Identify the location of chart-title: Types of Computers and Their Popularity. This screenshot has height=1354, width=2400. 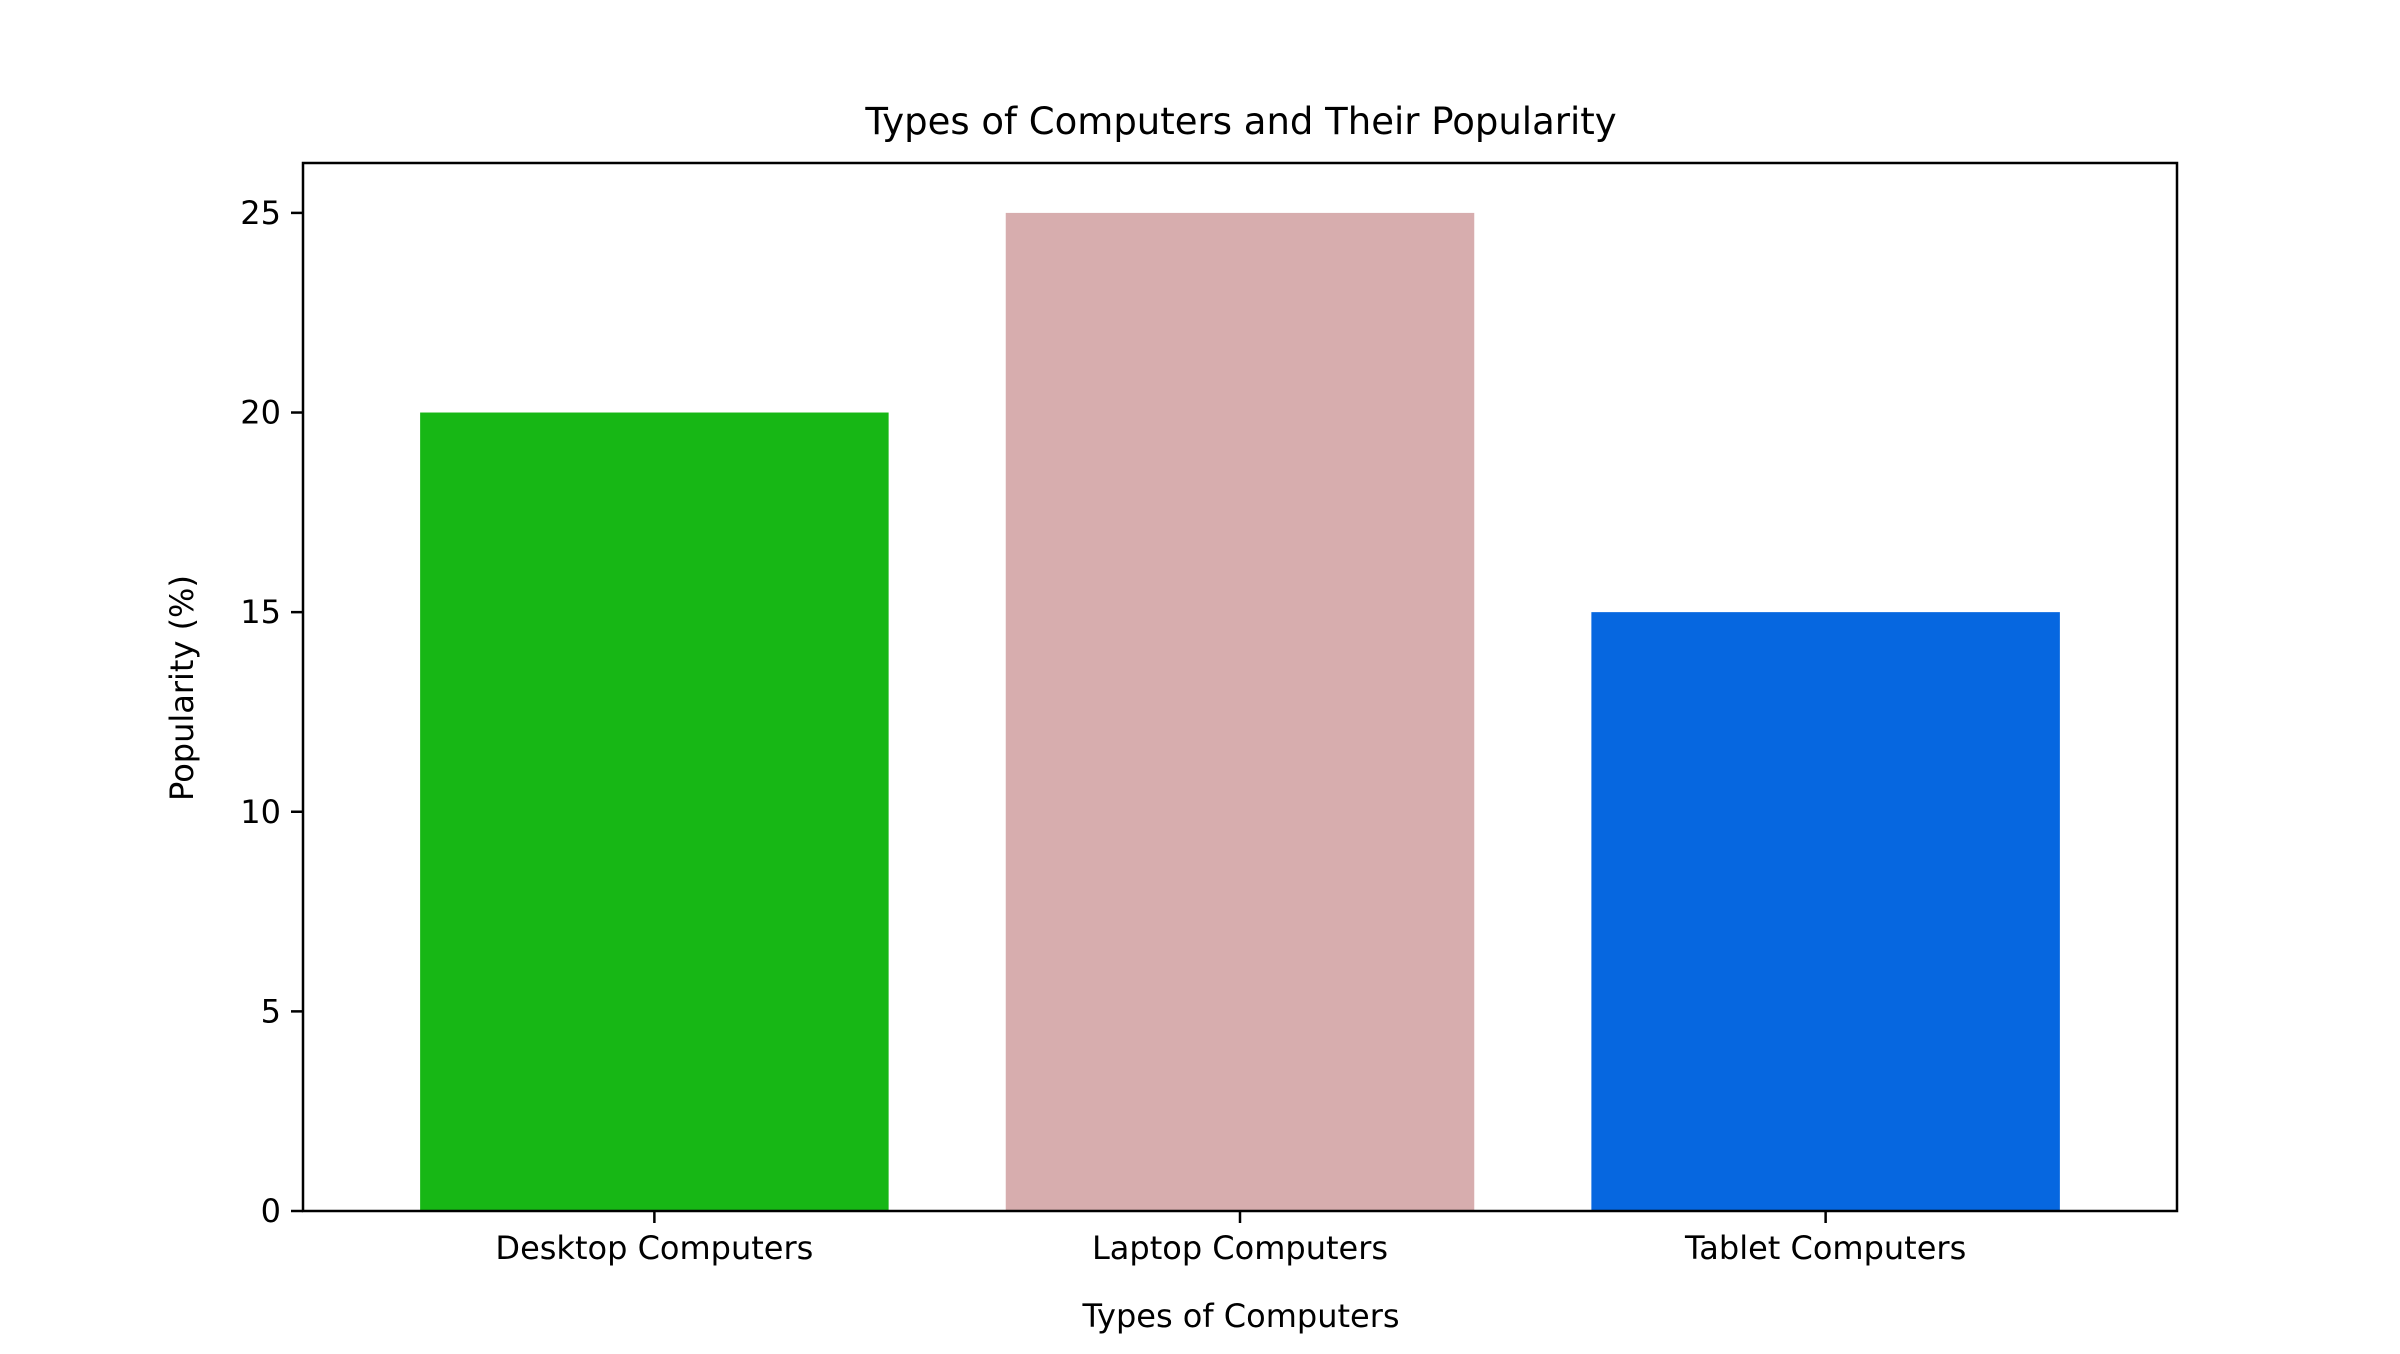
(1240, 121).